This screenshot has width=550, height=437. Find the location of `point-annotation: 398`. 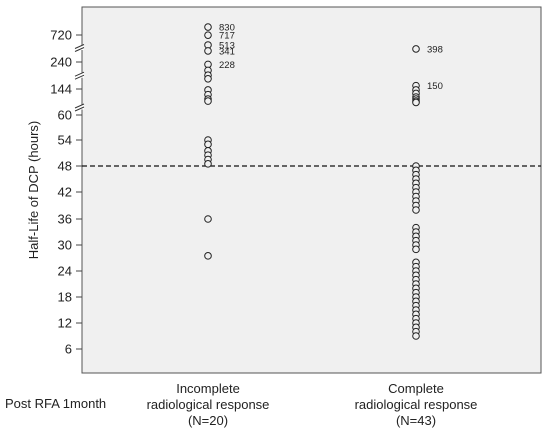

point-annotation: 398 is located at coordinates (435, 49).